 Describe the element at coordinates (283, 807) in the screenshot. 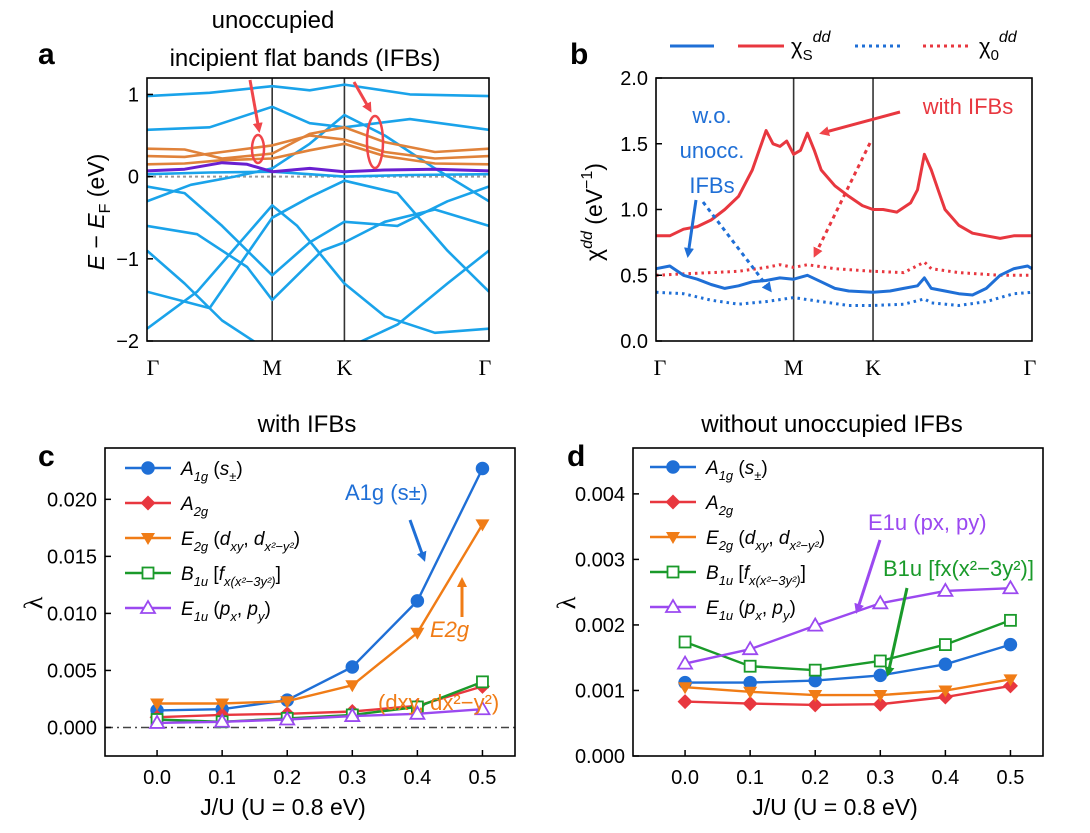

I see `panel-c-x-axis-label: J/U (U = 0.8 eV)` at that location.